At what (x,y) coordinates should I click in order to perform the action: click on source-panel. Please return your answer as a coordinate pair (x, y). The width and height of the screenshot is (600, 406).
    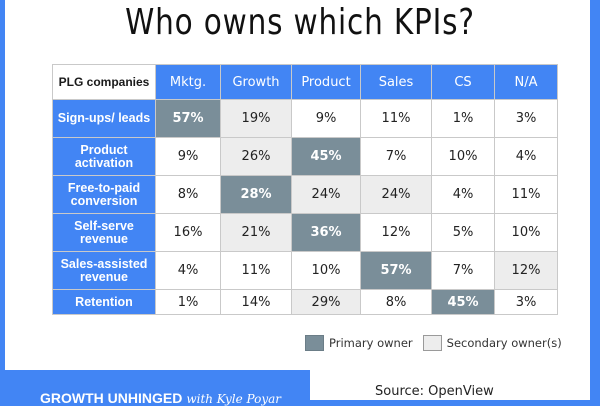
    Looking at the image, I should click on (450, 385).